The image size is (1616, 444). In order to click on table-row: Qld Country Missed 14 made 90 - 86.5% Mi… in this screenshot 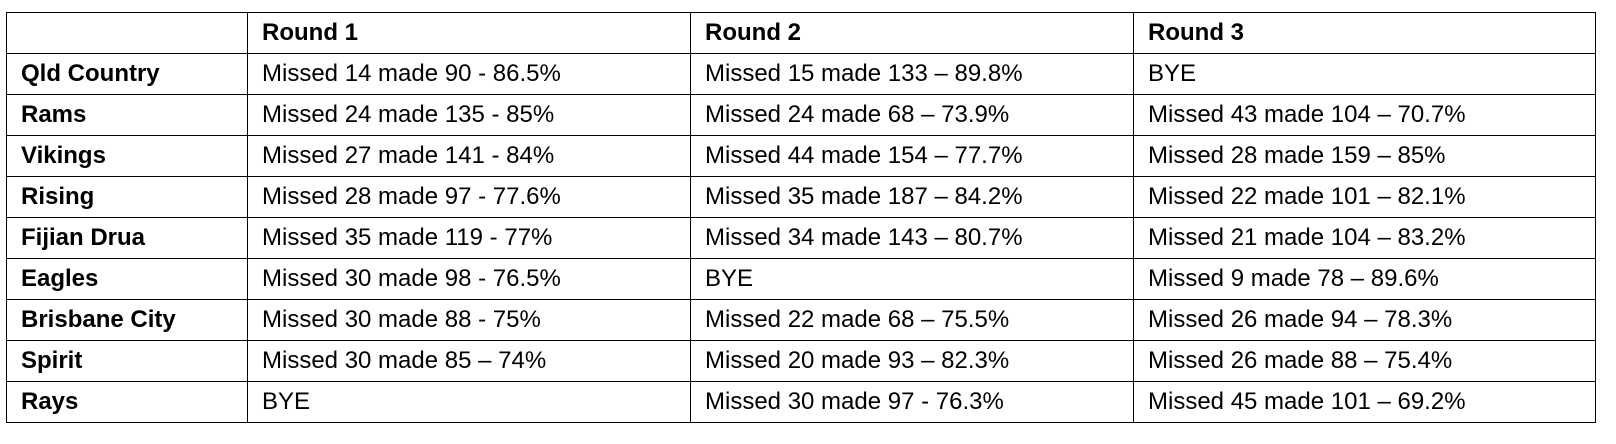, I will do `click(801, 74)`.